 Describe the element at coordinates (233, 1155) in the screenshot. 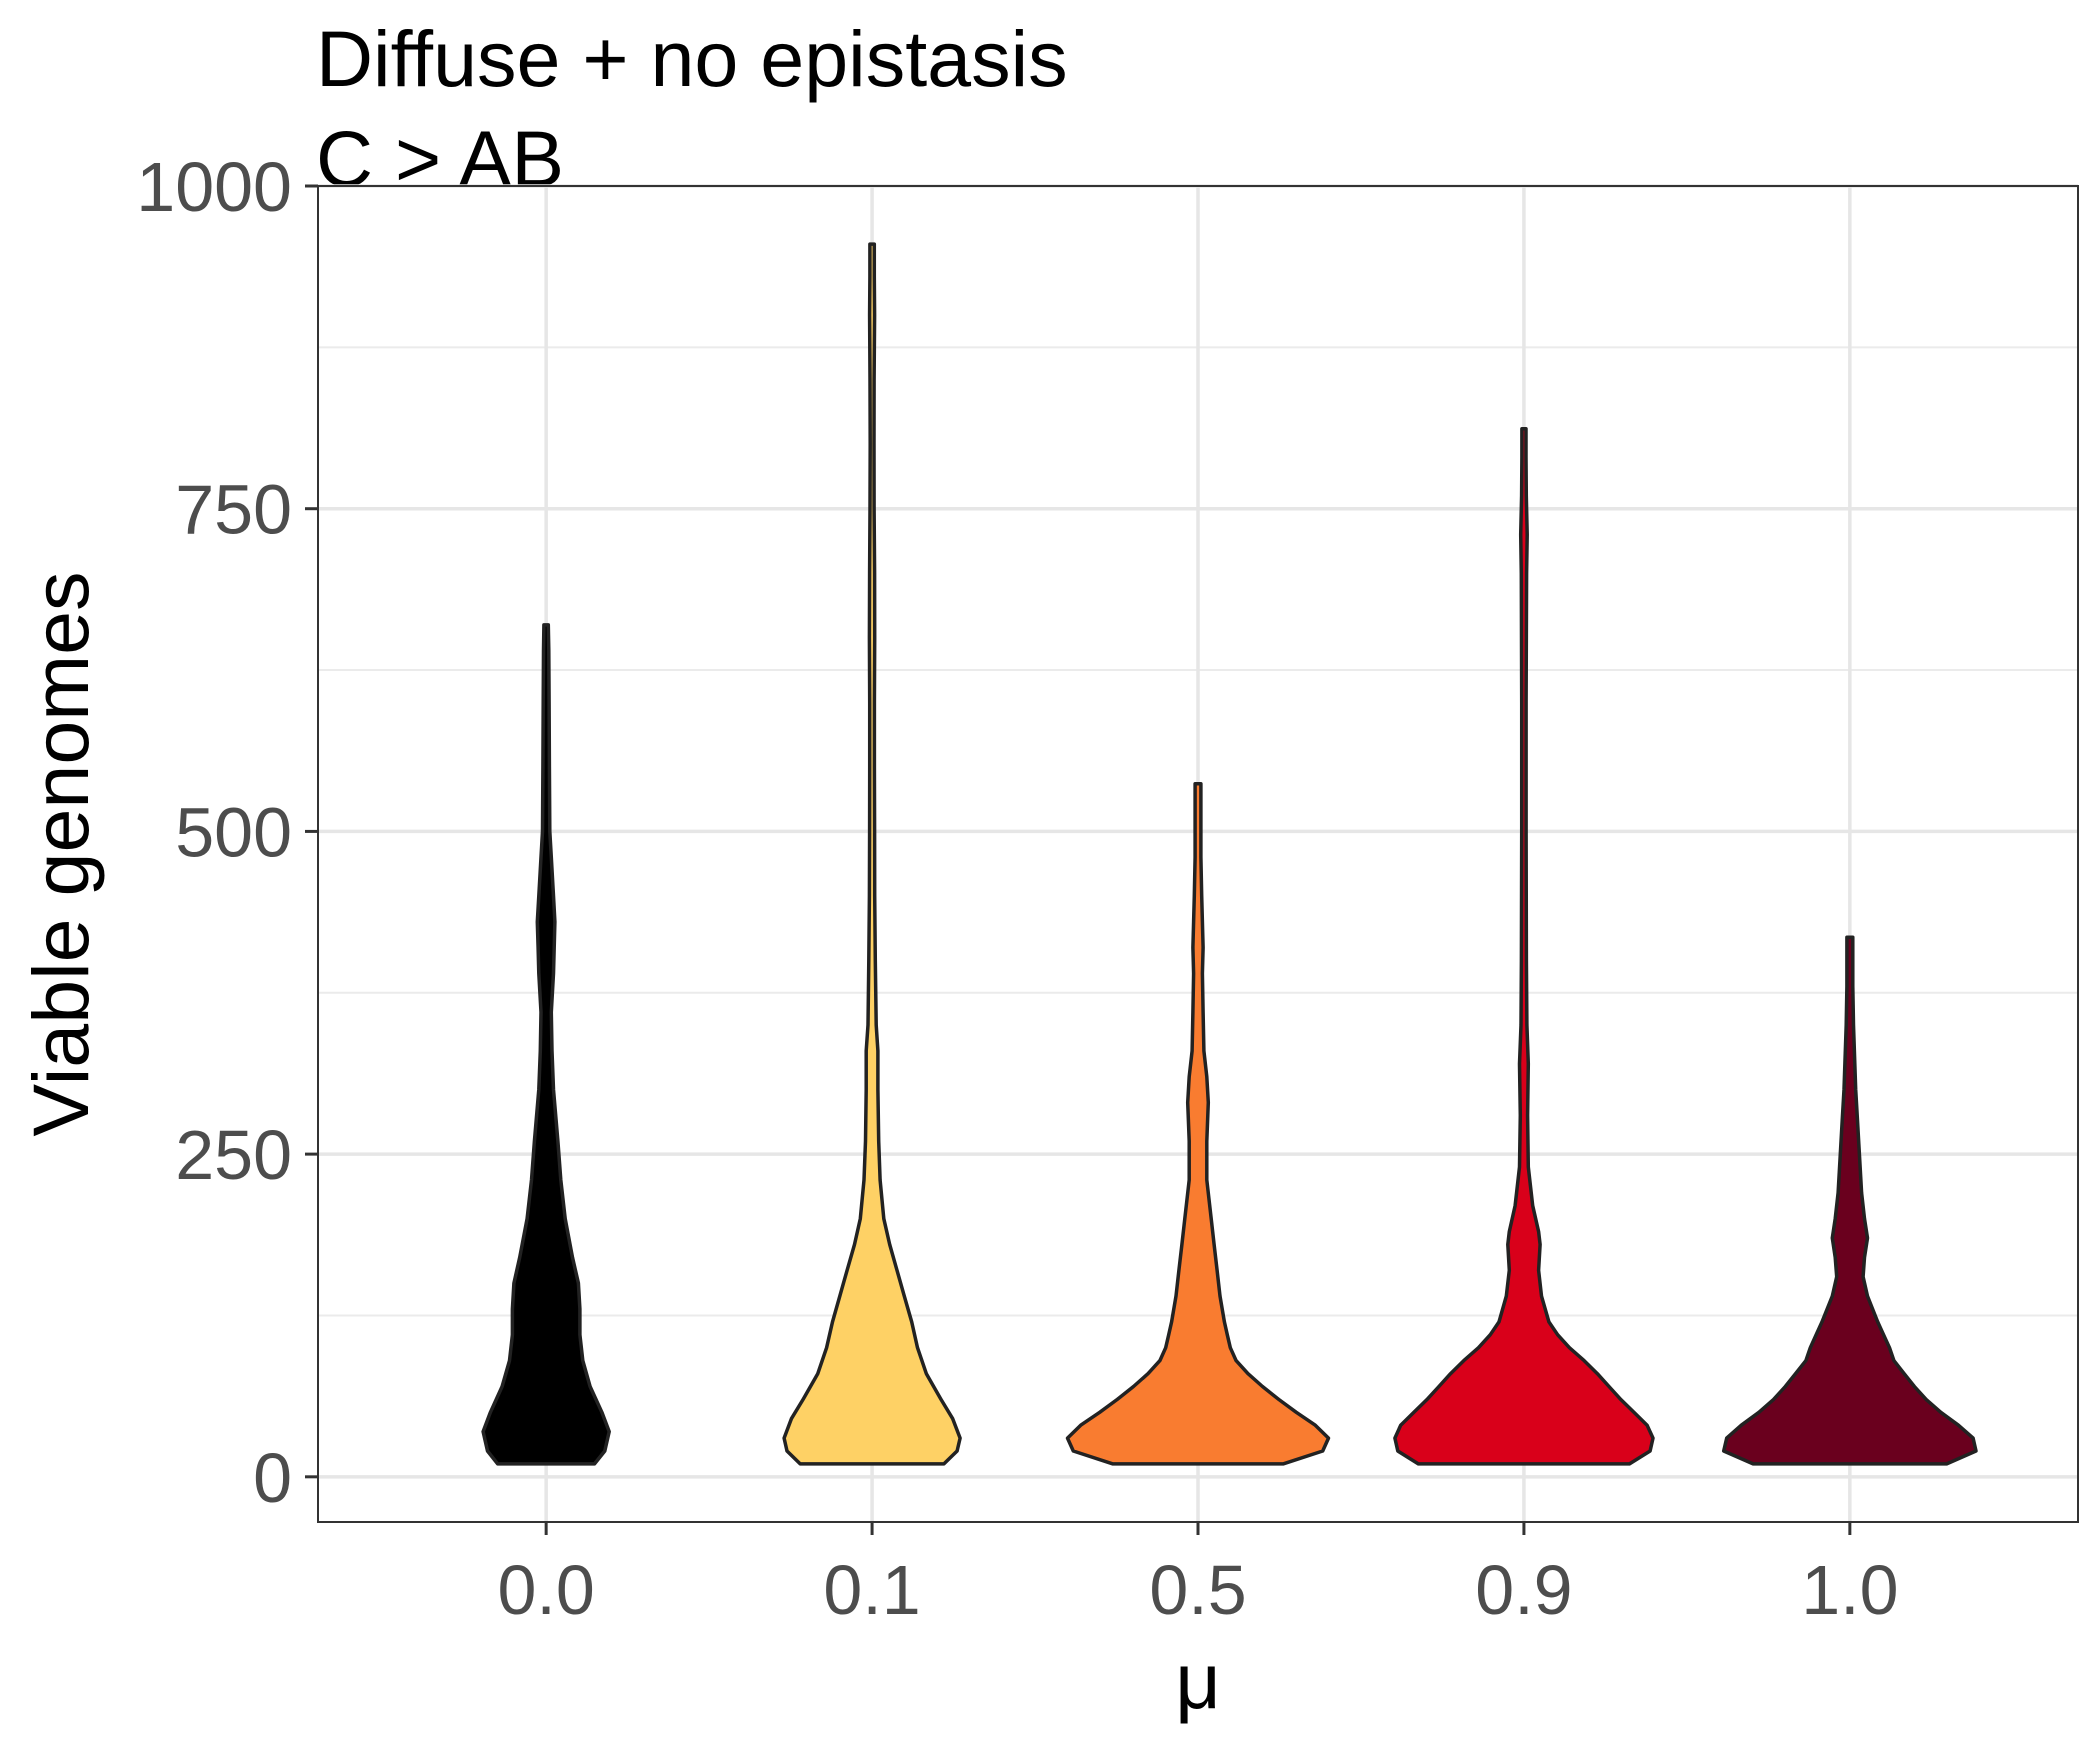

I see `y-tick-label: 250` at that location.